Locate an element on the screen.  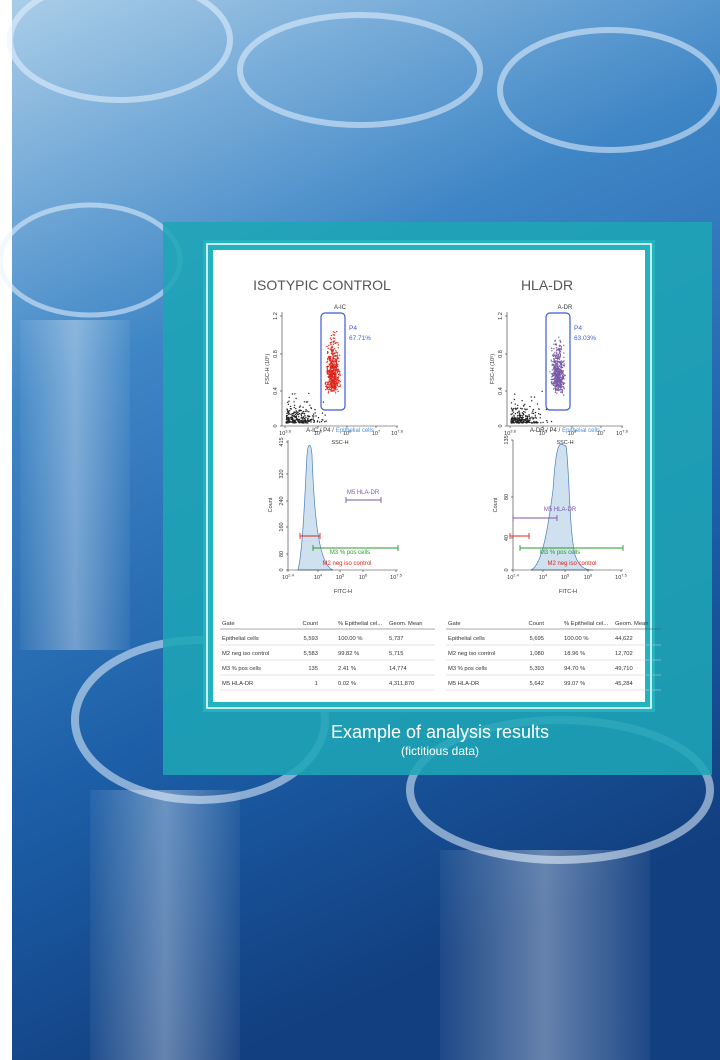
tick-label: 107.5 is located at coordinates (621, 577).